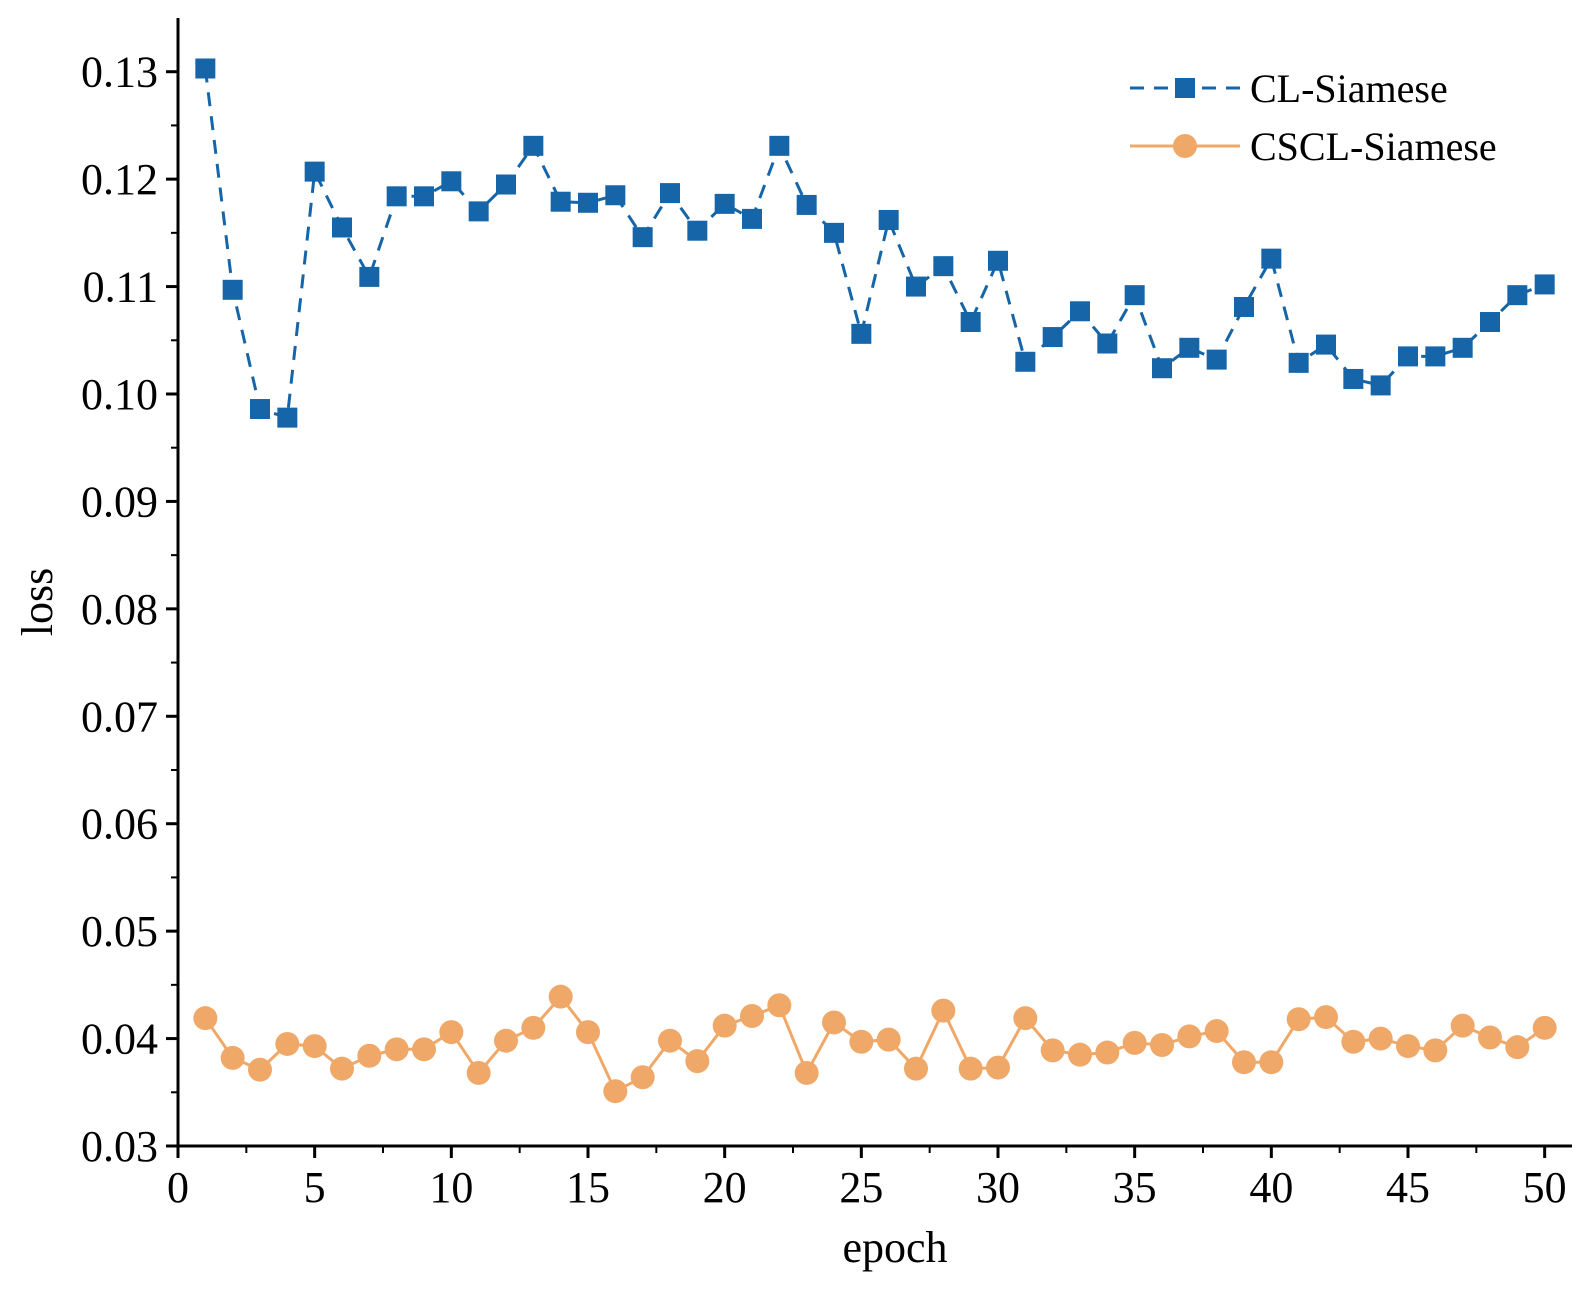  I want to click on x-tick-label: 0, so click(178, 1187).